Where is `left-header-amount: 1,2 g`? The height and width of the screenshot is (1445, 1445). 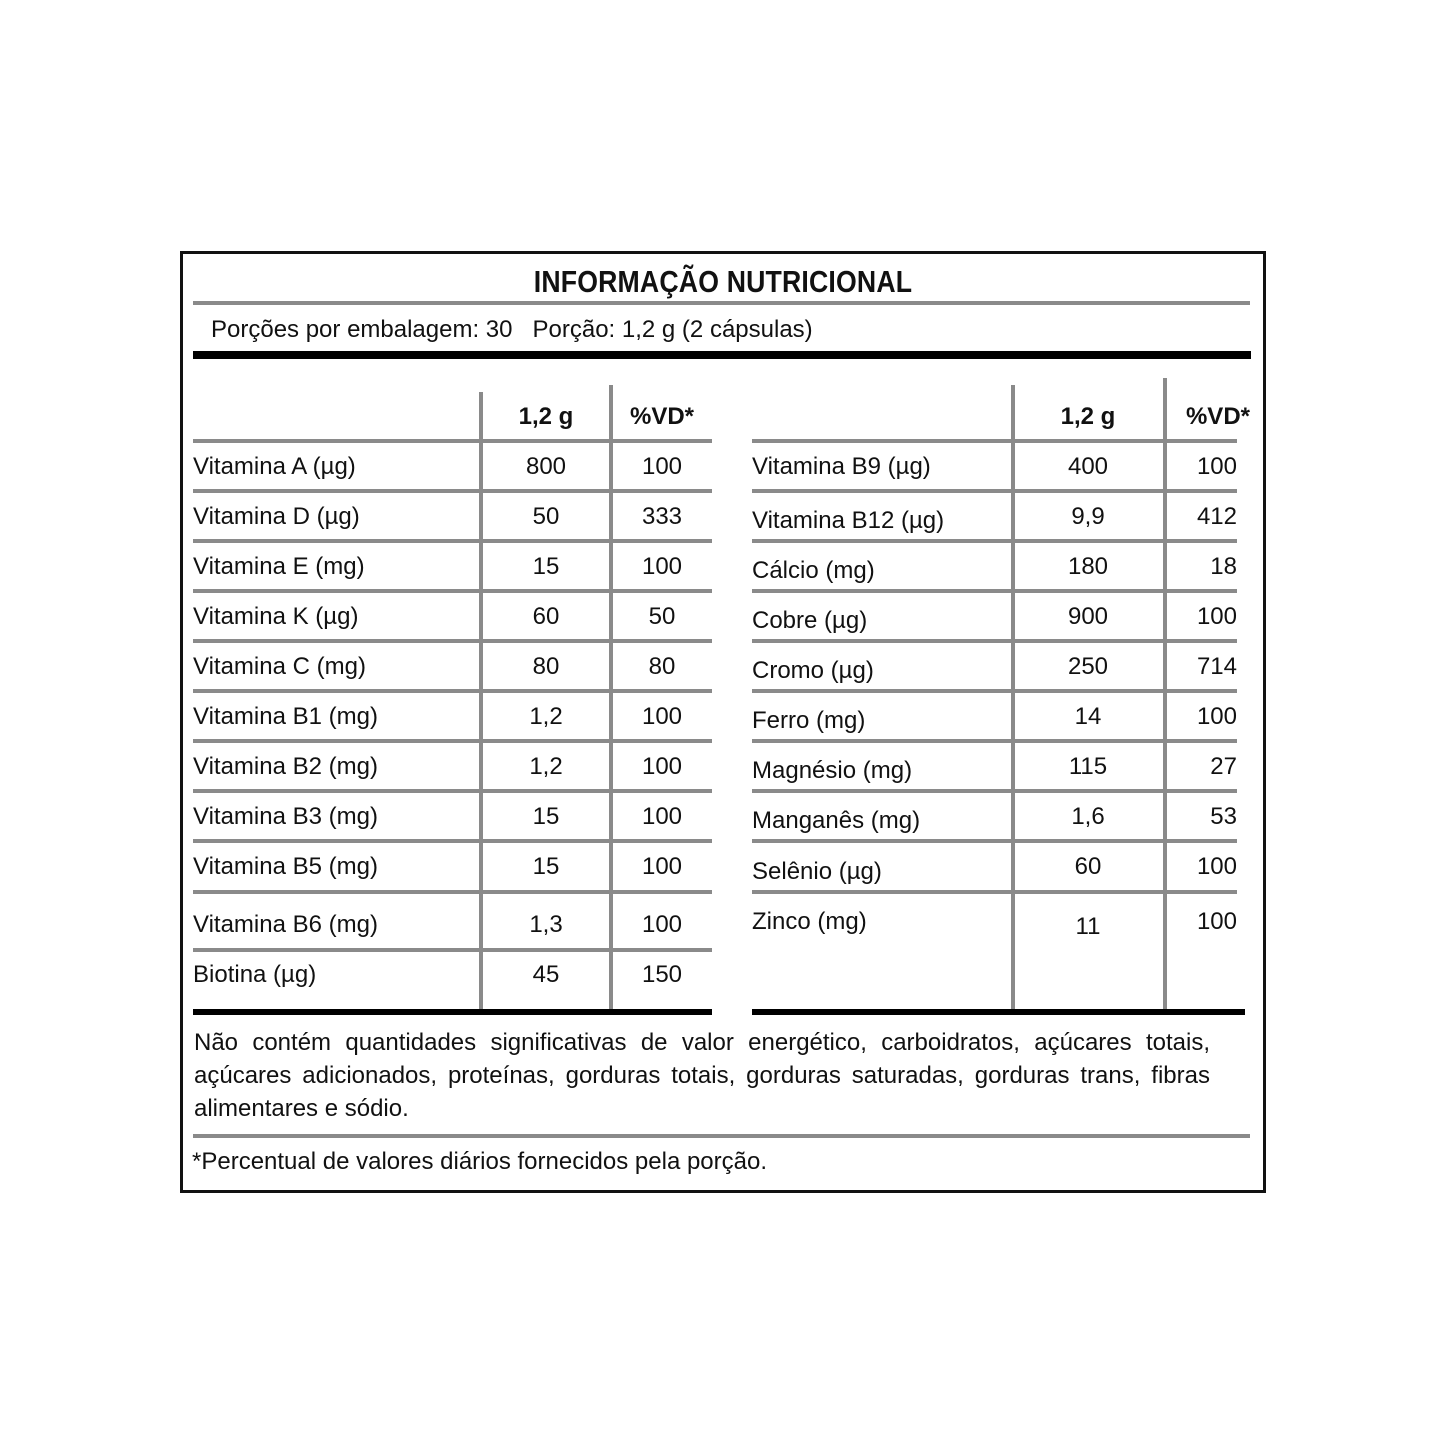 left-header-amount: 1,2 g is located at coordinates (546, 416).